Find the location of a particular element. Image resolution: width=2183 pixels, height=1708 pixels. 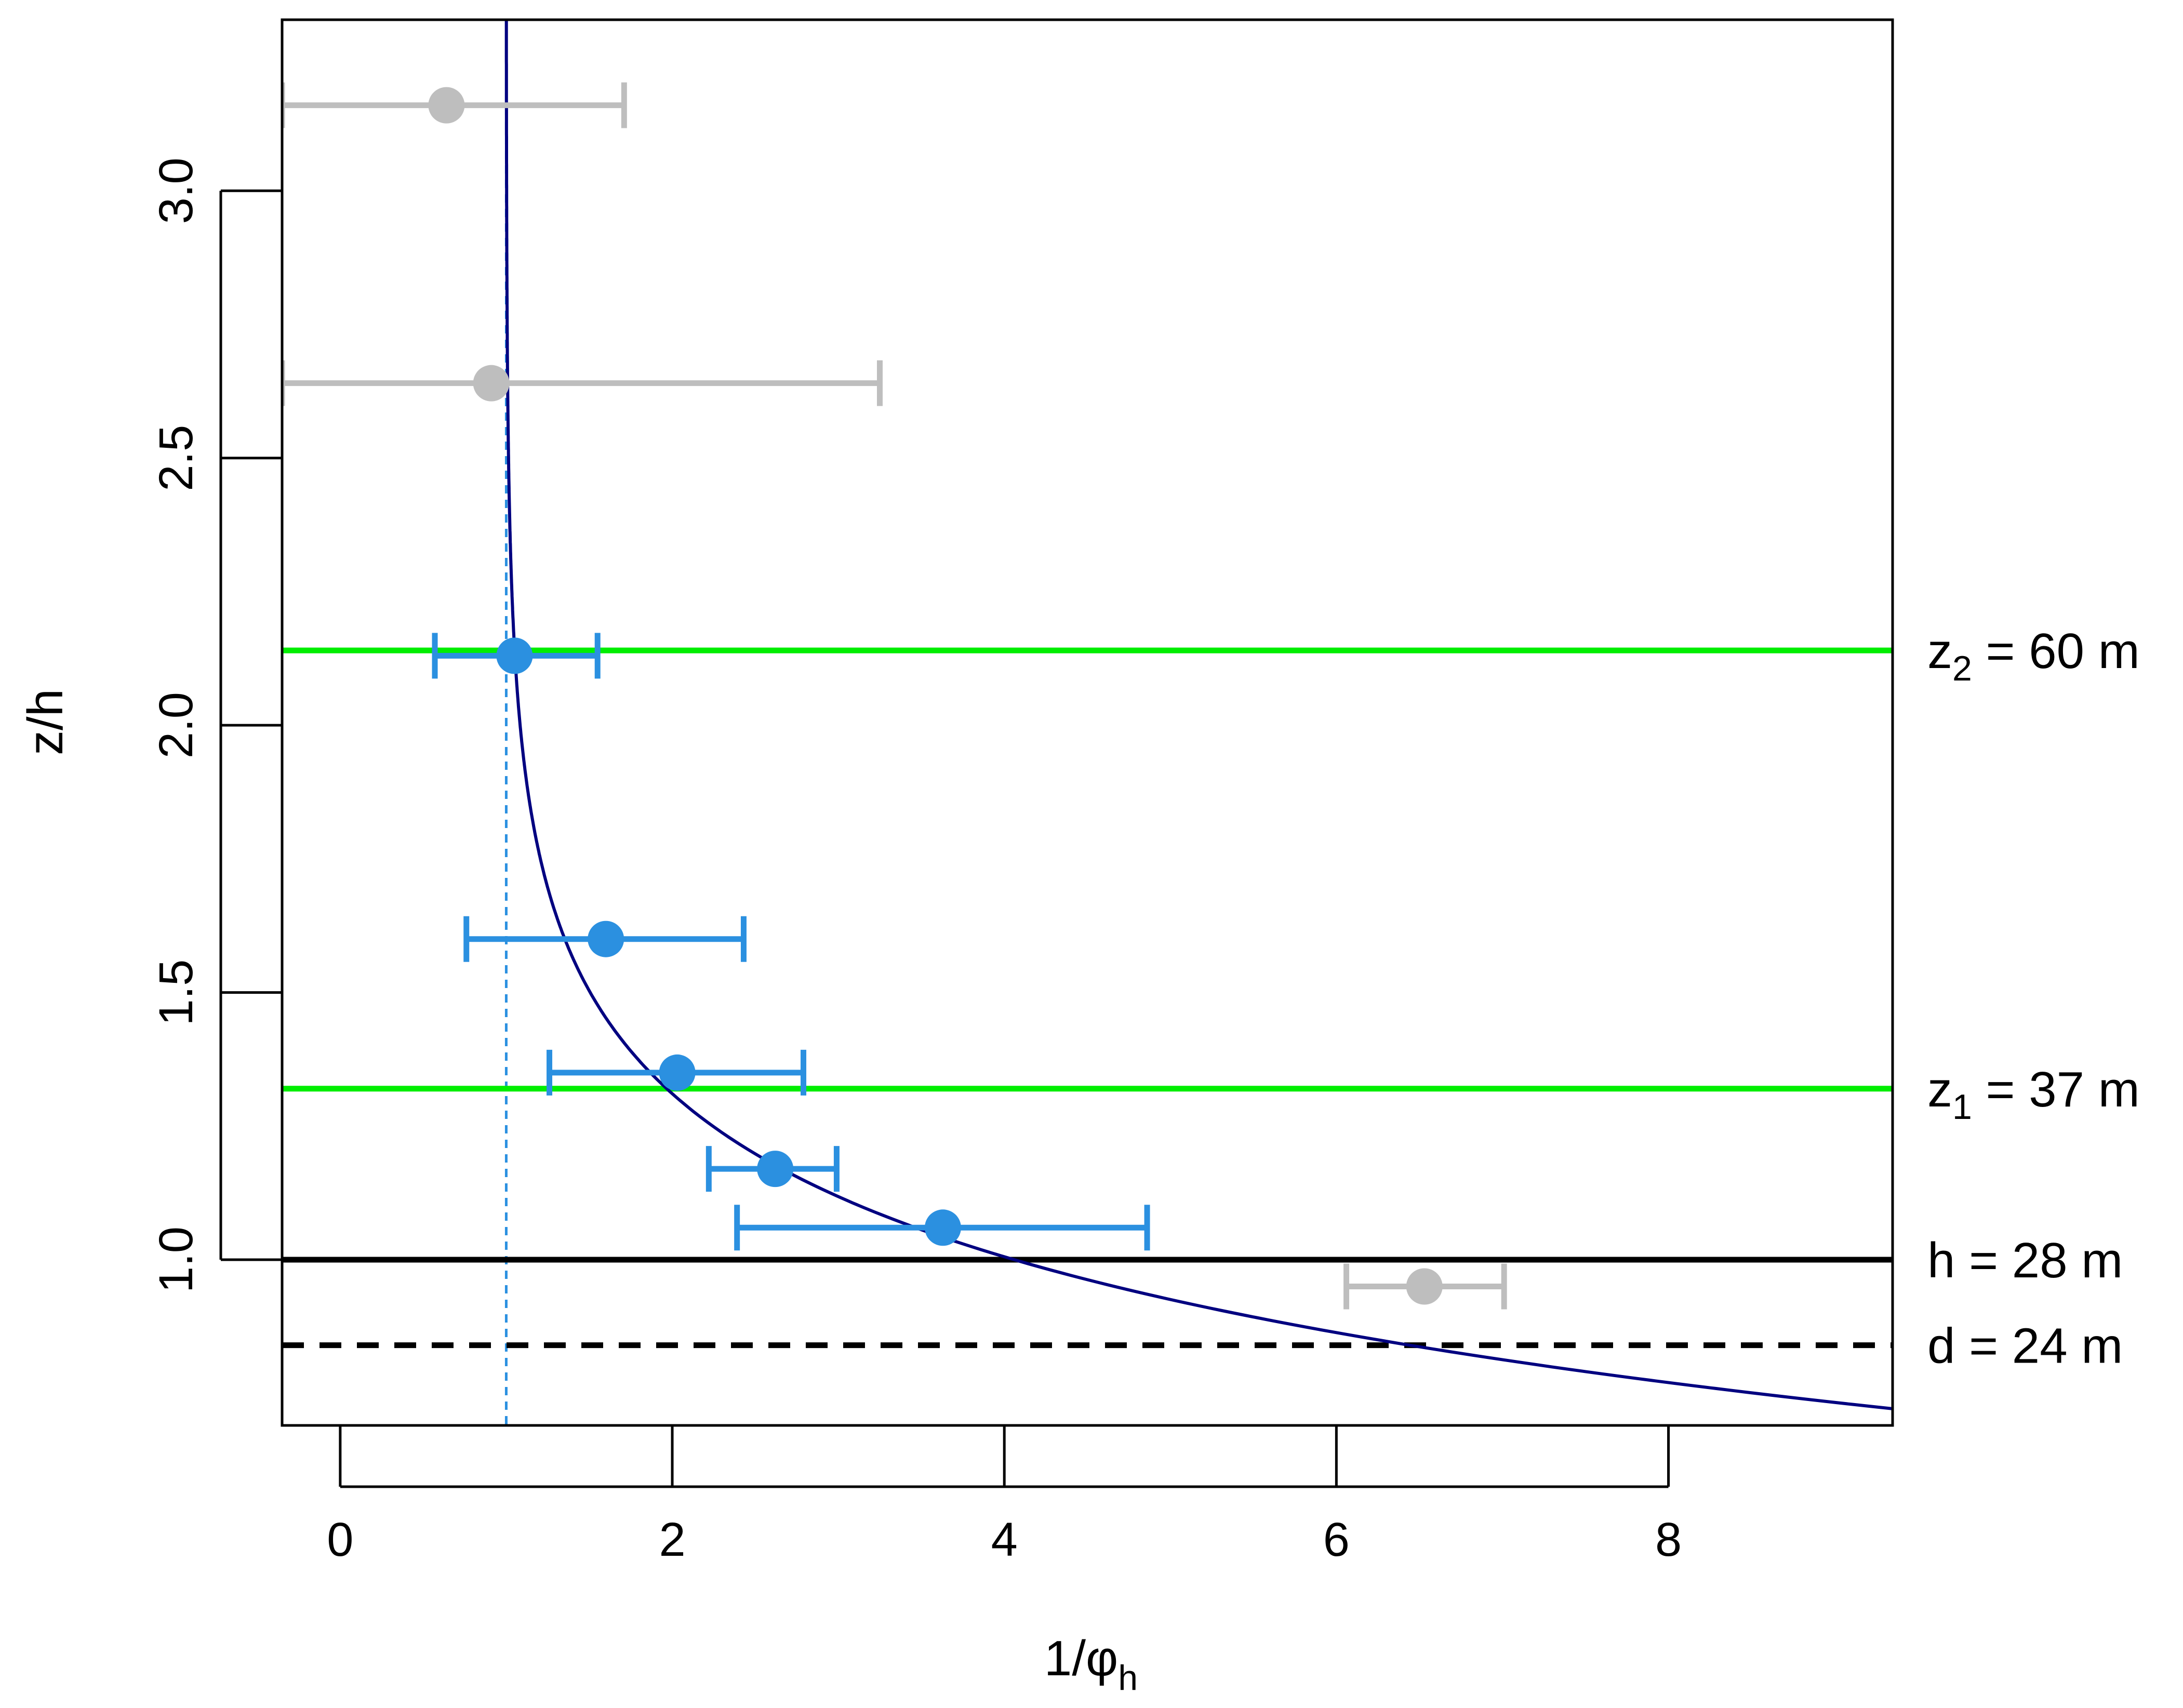

line-label-rest-0: = 60 m is located at coordinates (2056, 651).